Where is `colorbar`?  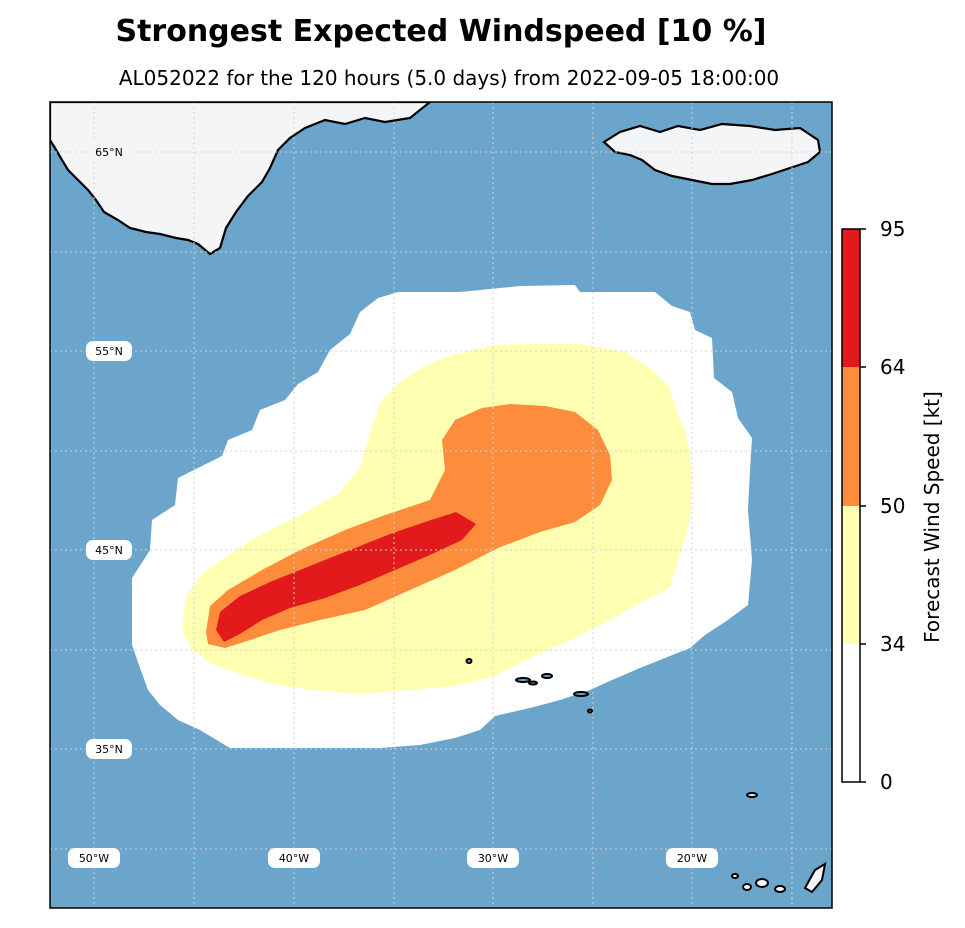 colorbar is located at coordinates (853, 505).